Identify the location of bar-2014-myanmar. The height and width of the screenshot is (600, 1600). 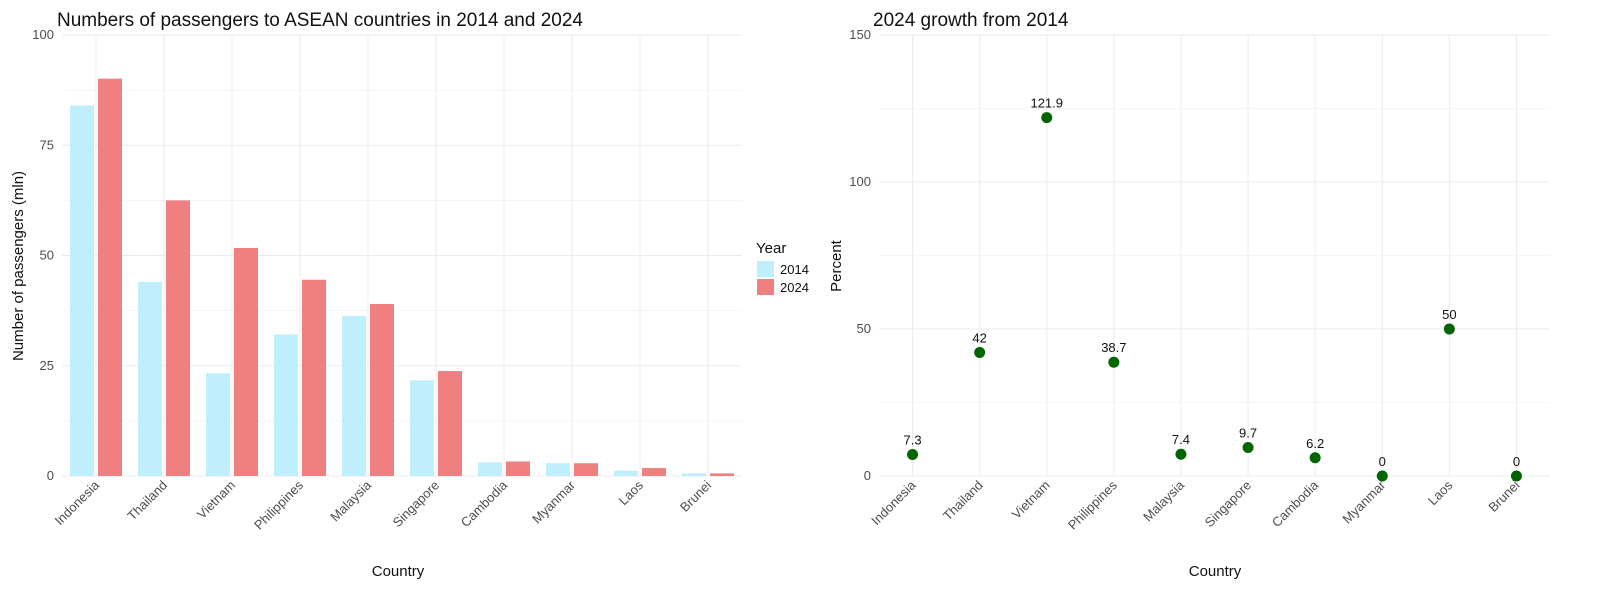
(558, 469).